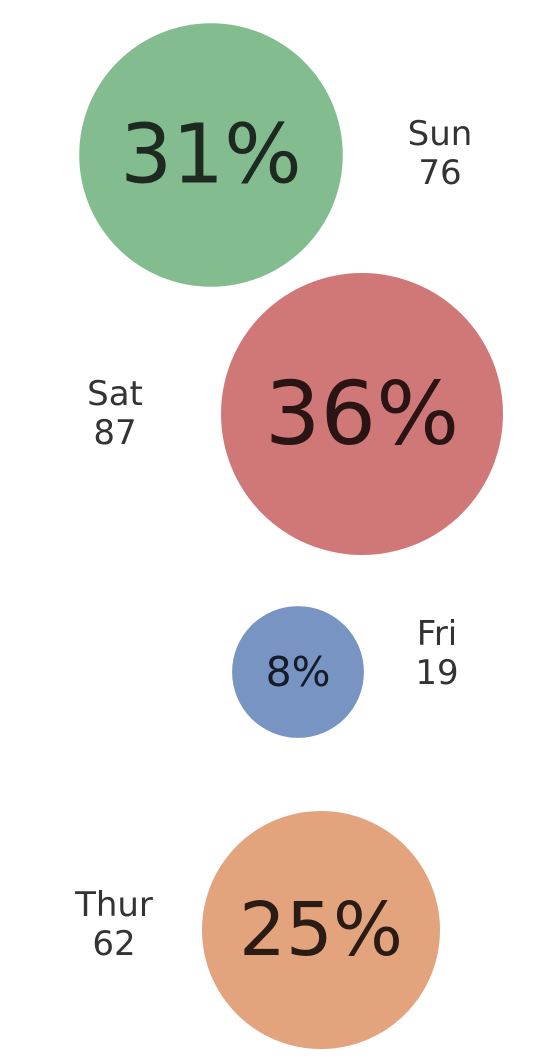 Image resolution: width=550 pixels, height=1062 pixels. I want to click on category-count-sat: 87, so click(114, 433).